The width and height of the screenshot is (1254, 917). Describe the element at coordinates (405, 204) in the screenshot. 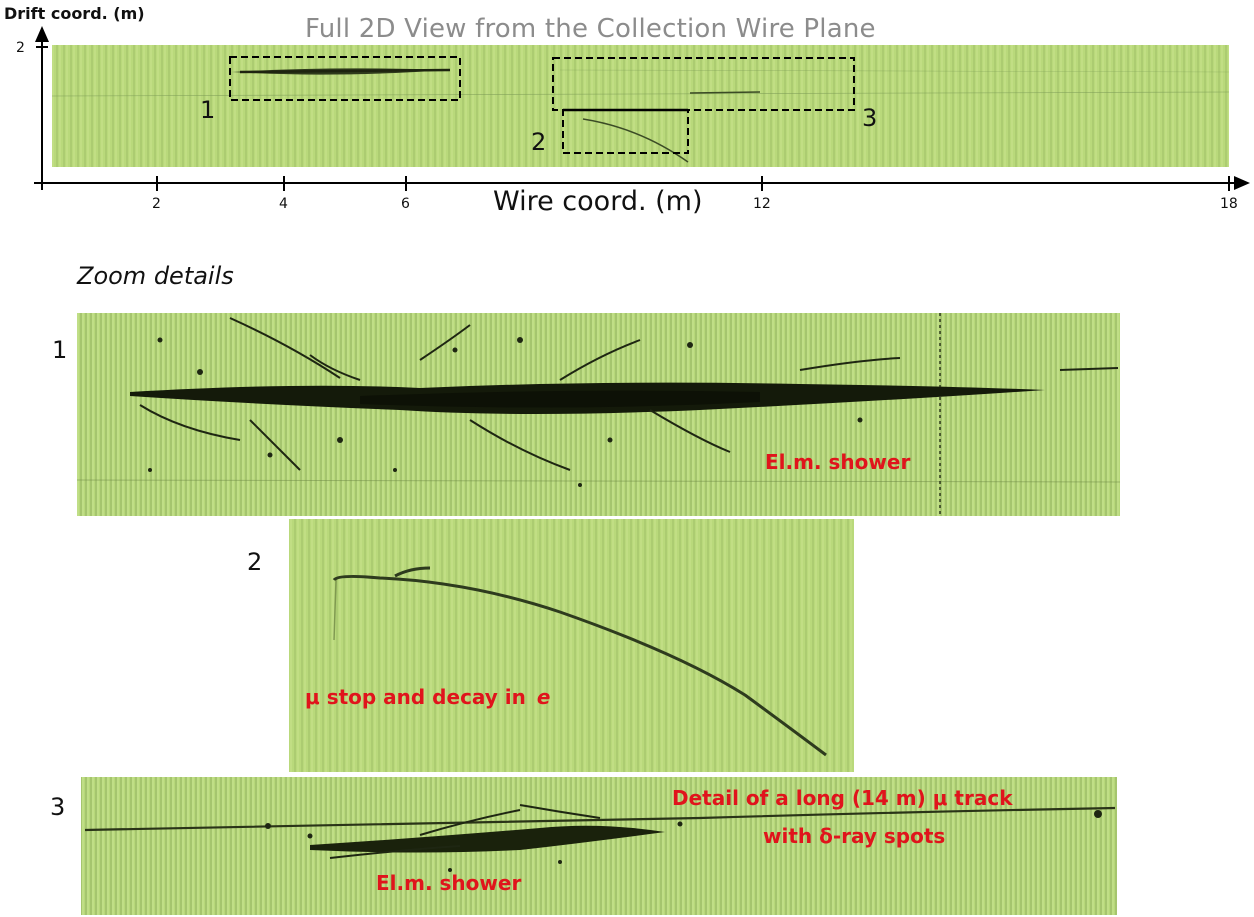

I see `wire-tick-6: 6` at that location.